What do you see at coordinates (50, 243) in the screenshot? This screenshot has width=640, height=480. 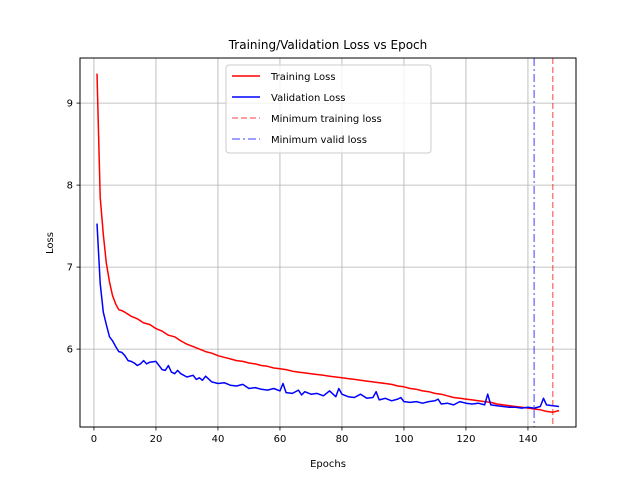 I see `y-axis-label: Loss` at bounding box center [50, 243].